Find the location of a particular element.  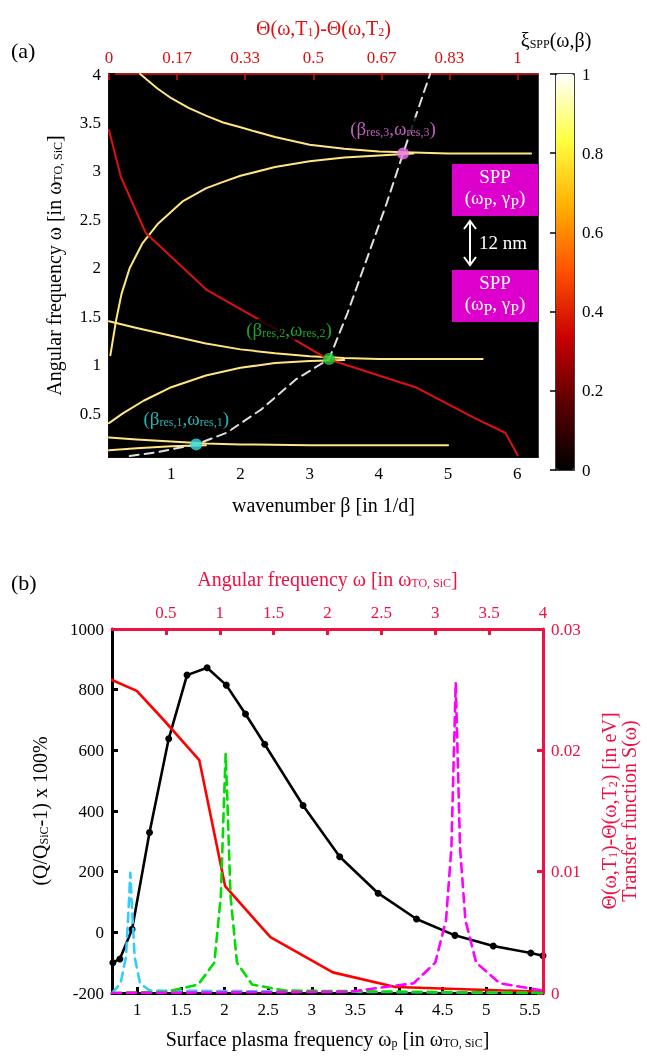

x-tick-label: 0.5 is located at coordinates (166, 612).